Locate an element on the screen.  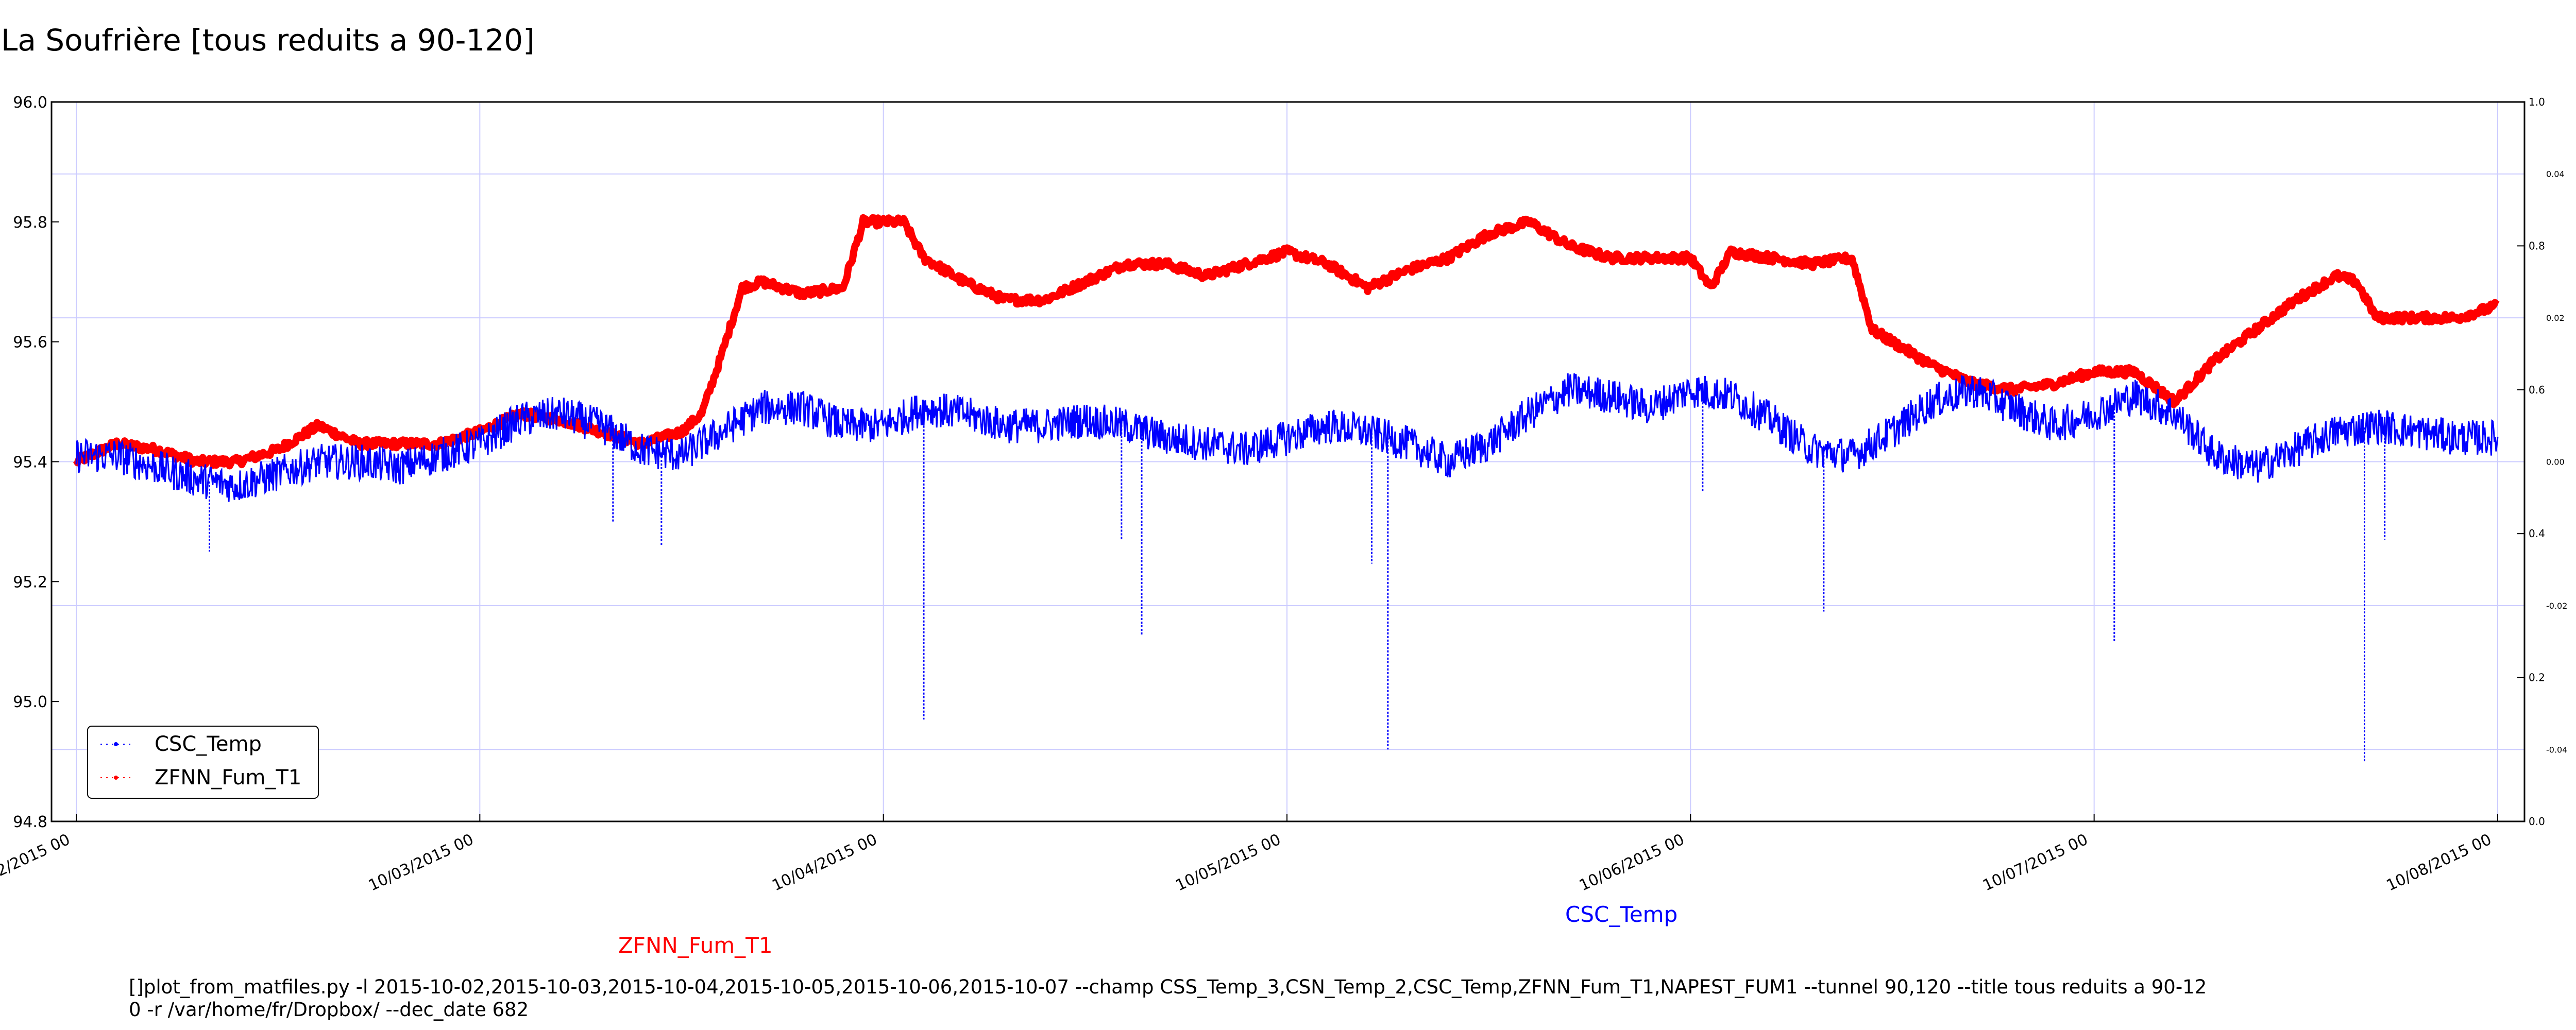
legend-box is located at coordinates (203, 762).